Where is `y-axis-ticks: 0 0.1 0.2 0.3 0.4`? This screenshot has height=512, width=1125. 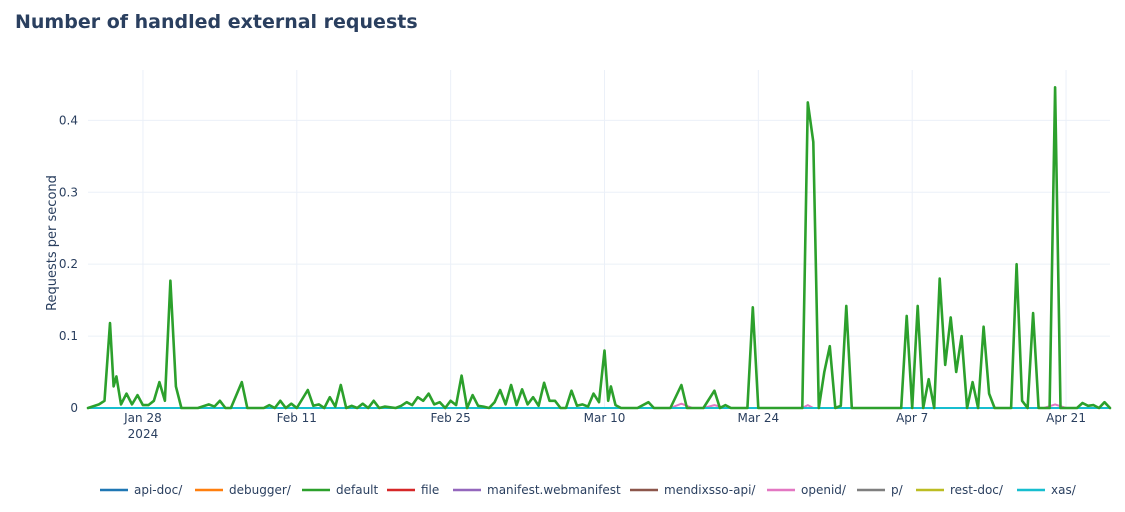 y-axis-ticks: 0 0.1 0.2 0.3 0.4 is located at coordinates (68, 264).